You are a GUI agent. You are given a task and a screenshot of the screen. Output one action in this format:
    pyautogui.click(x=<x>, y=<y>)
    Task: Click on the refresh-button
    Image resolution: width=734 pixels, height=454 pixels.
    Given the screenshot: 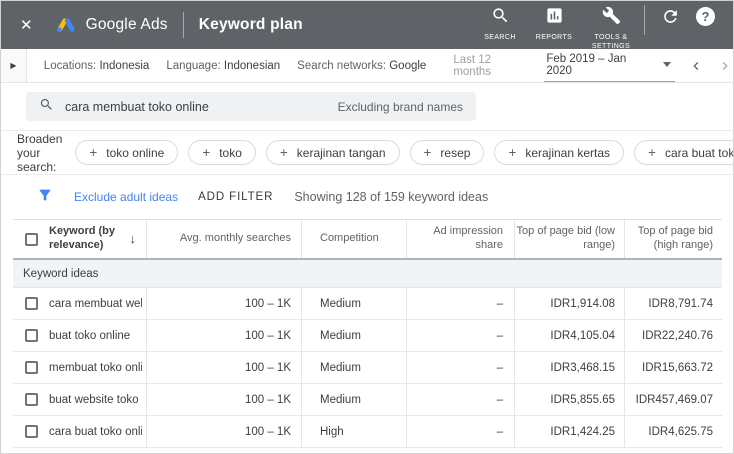 What is the action you would take?
    pyautogui.click(x=670, y=19)
    